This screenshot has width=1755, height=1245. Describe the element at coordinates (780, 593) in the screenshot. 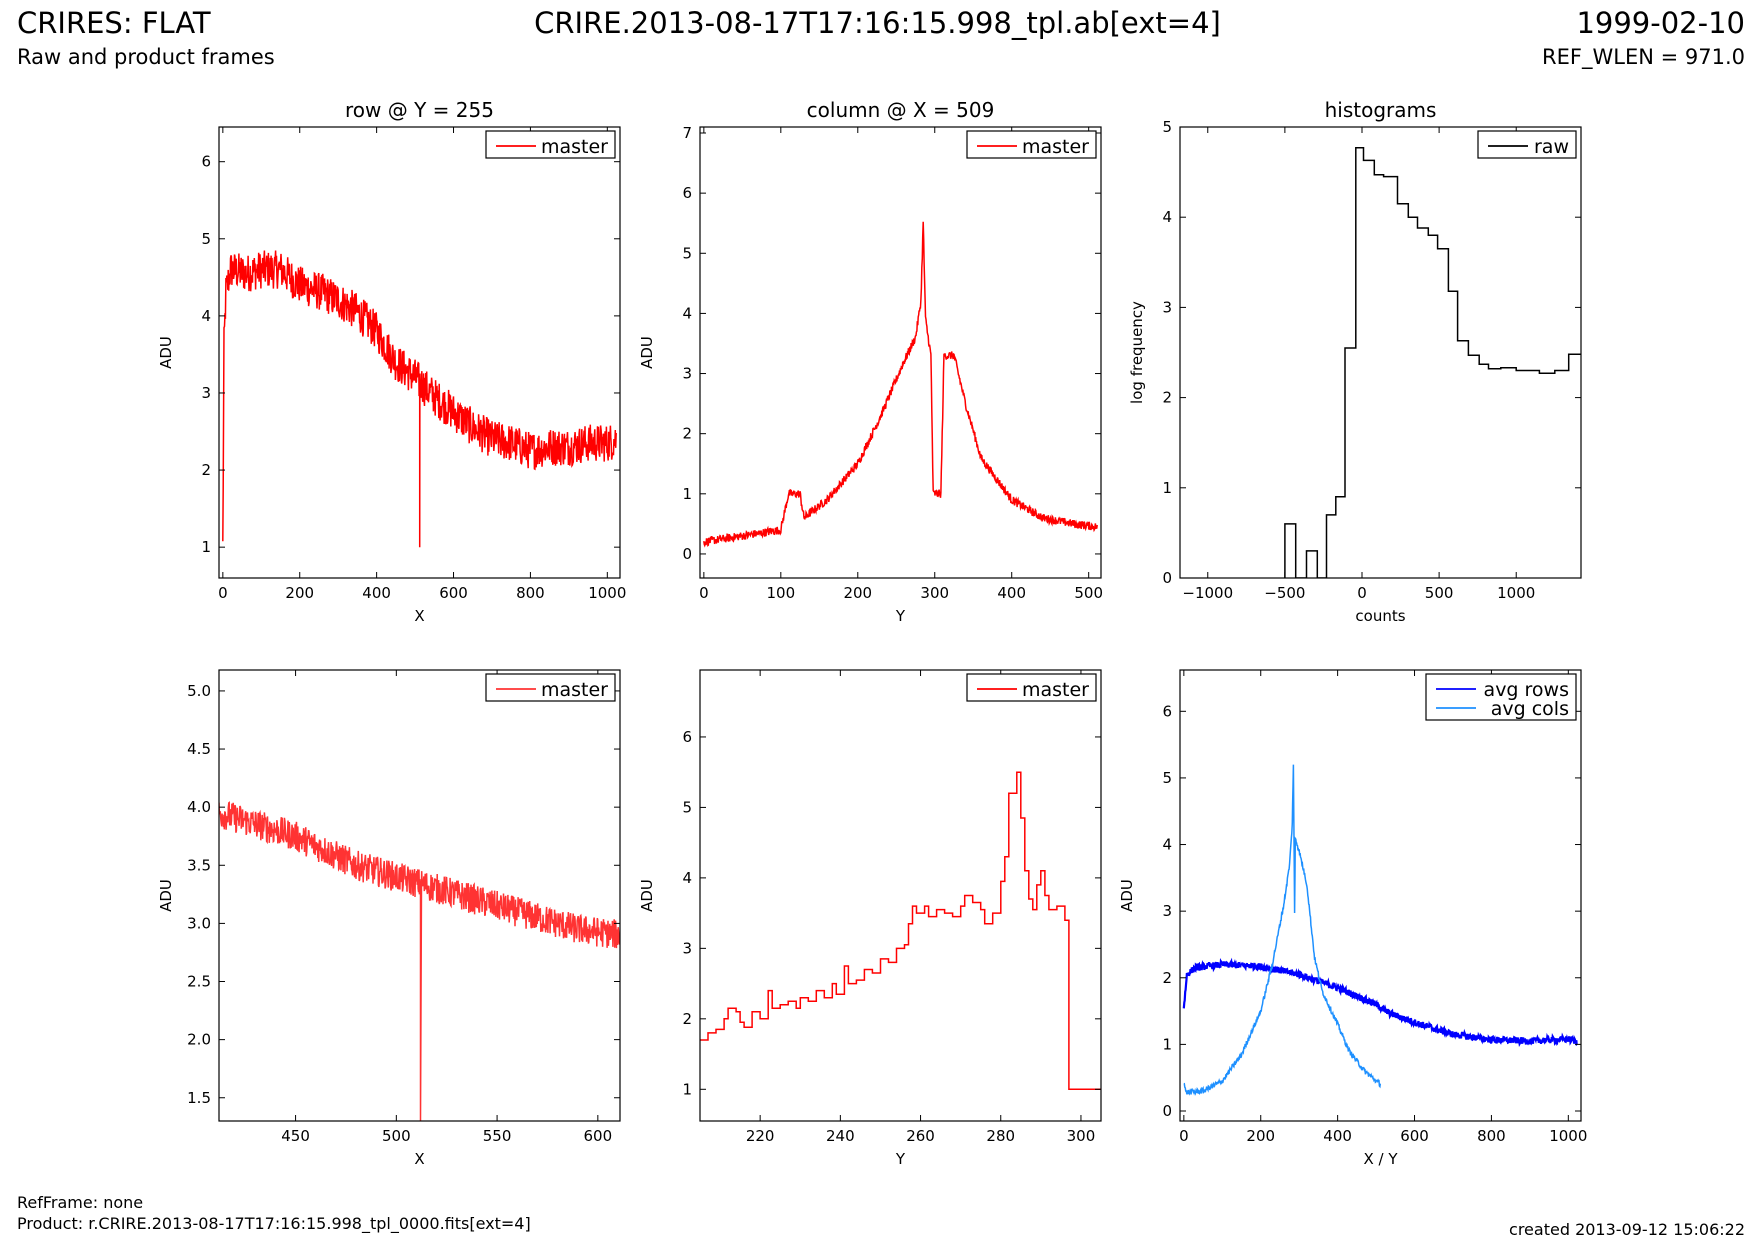

I see `x-tick-label: 100` at that location.